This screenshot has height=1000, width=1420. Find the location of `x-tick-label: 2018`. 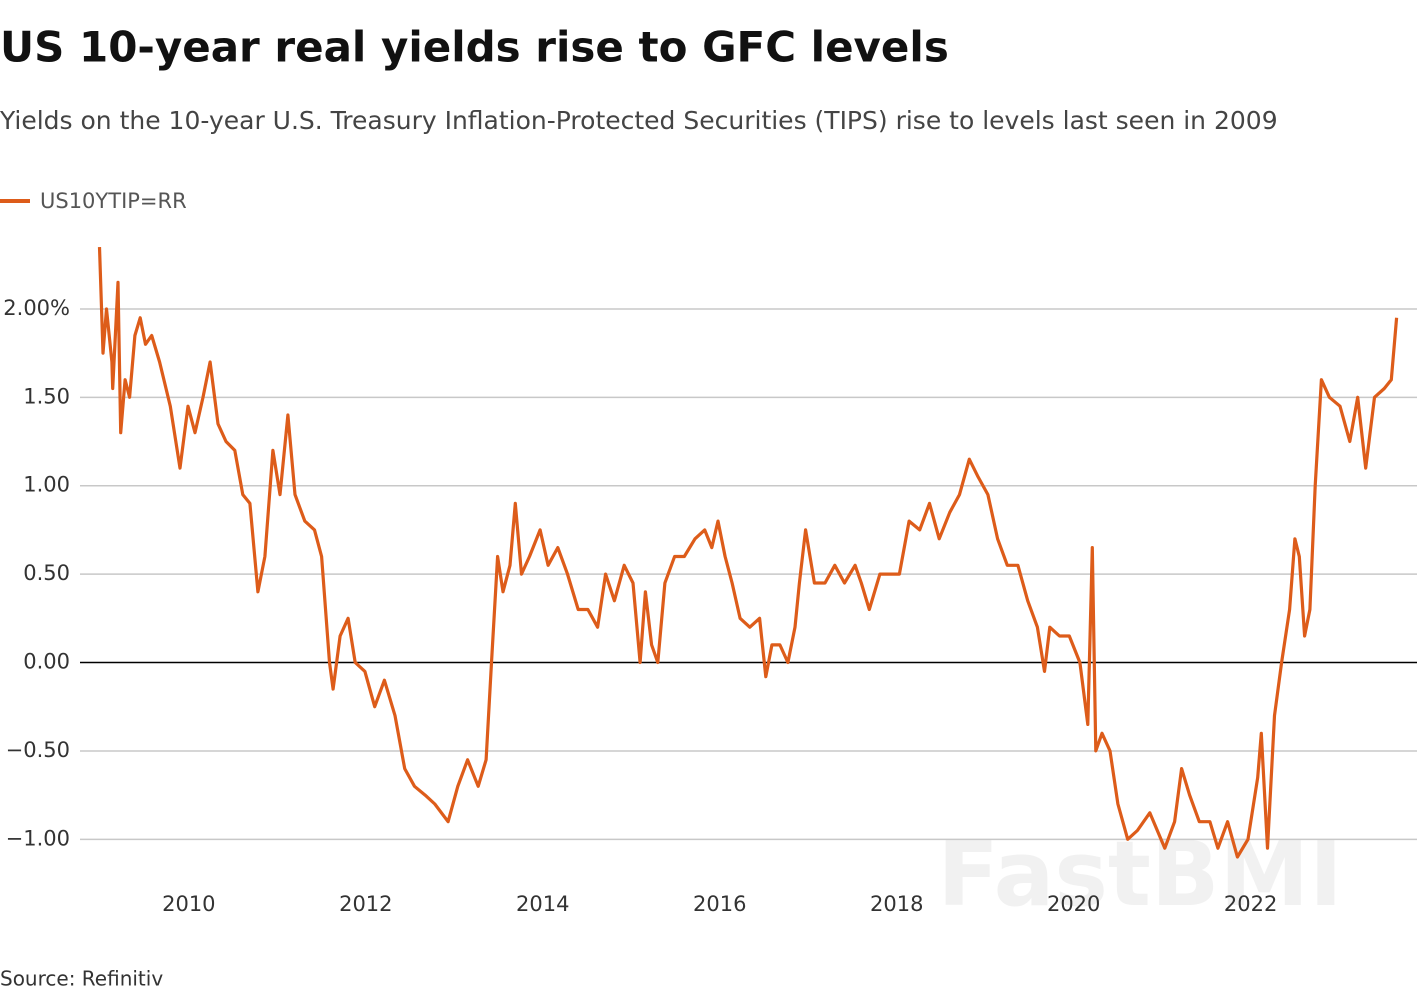

x-tick-label: 2018 is located at coordinates (896, 904).